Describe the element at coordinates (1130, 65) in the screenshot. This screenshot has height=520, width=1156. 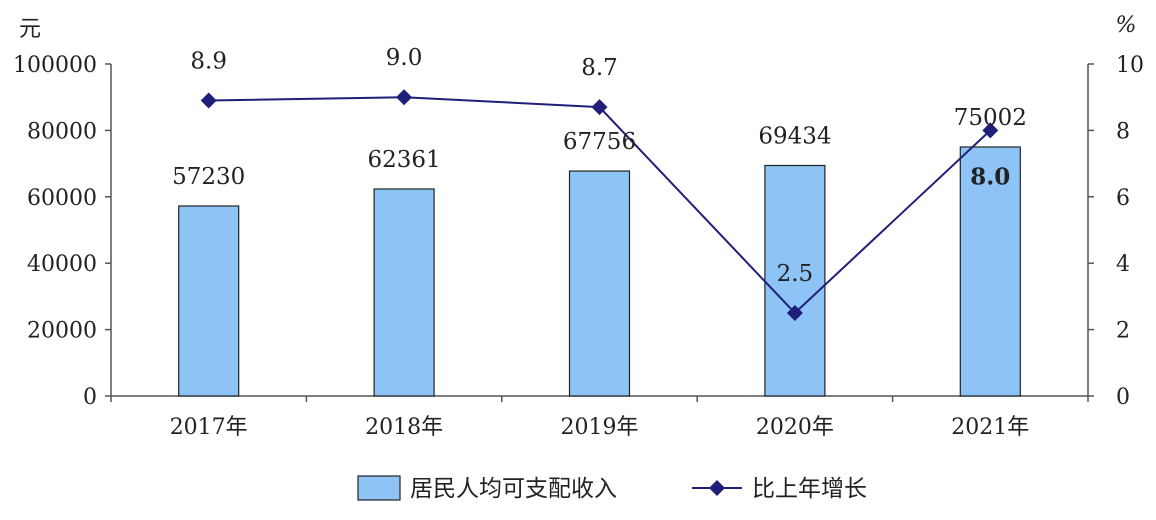
I see `right-tick-label: 10` at that location.